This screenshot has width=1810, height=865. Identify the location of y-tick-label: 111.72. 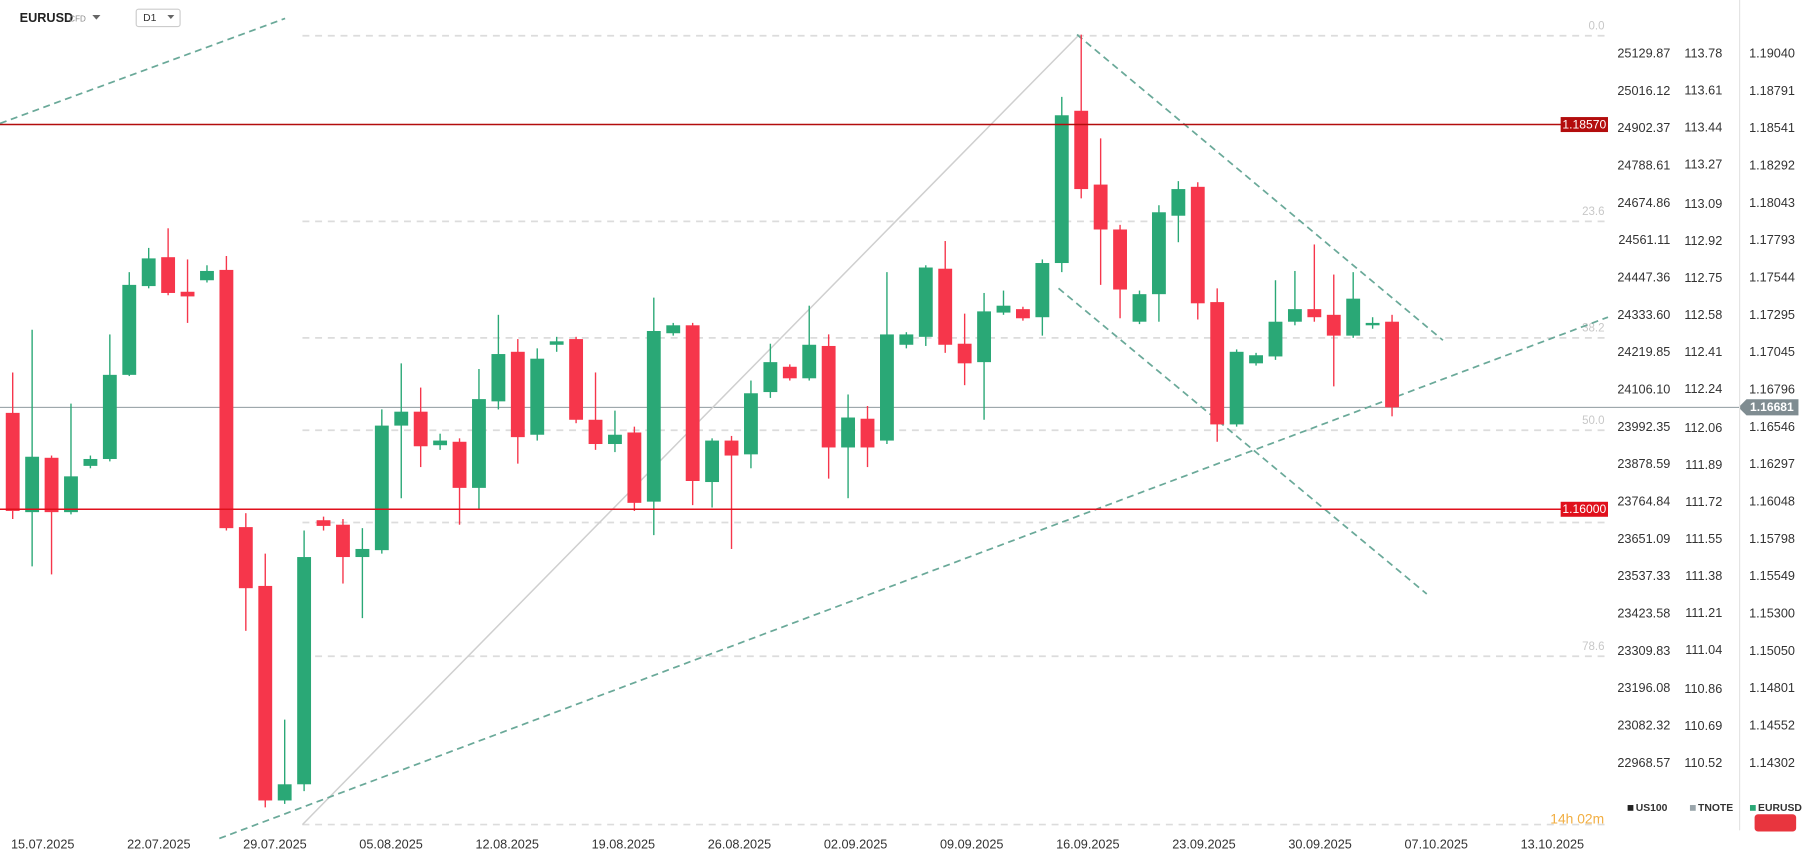
(1703, 502).